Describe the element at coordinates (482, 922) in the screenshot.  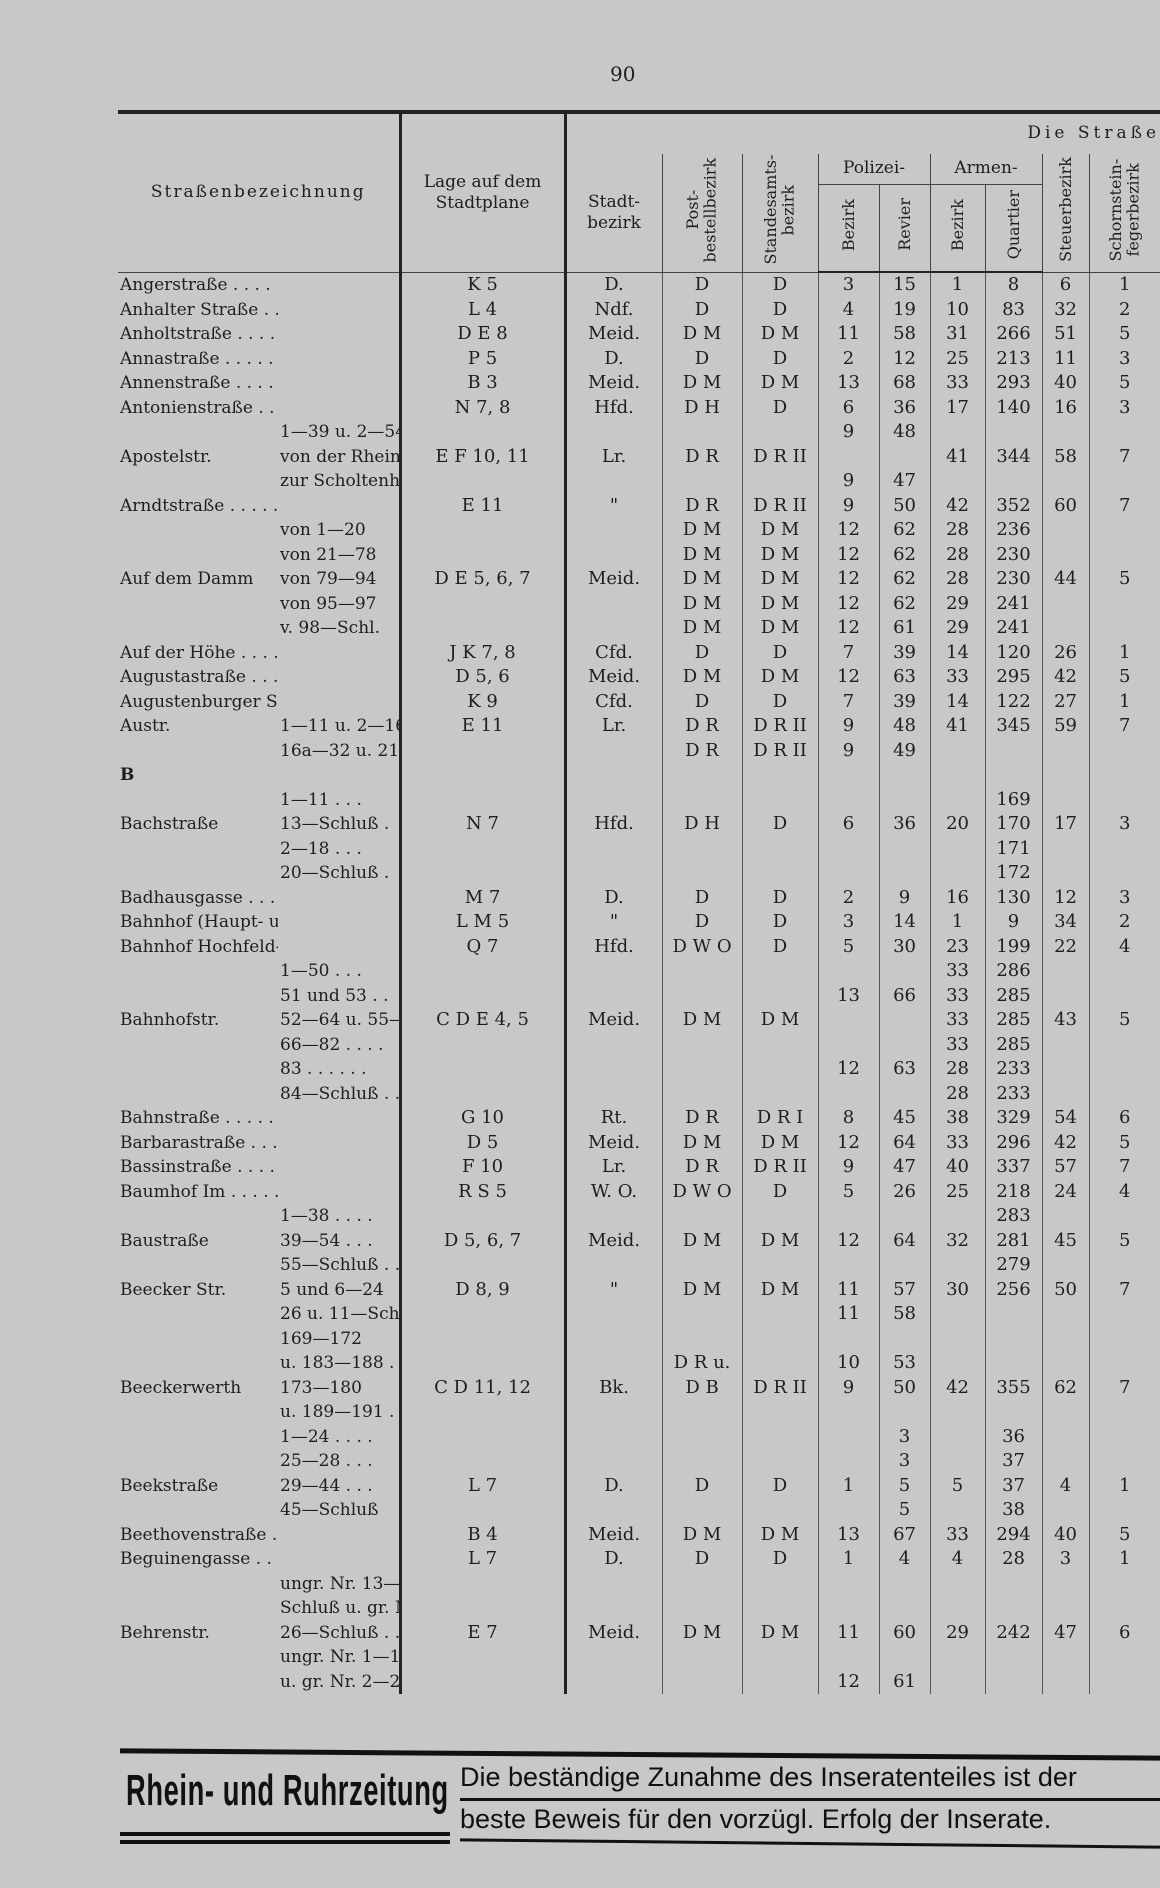
I see `cell-lage: L M 5` at that location.